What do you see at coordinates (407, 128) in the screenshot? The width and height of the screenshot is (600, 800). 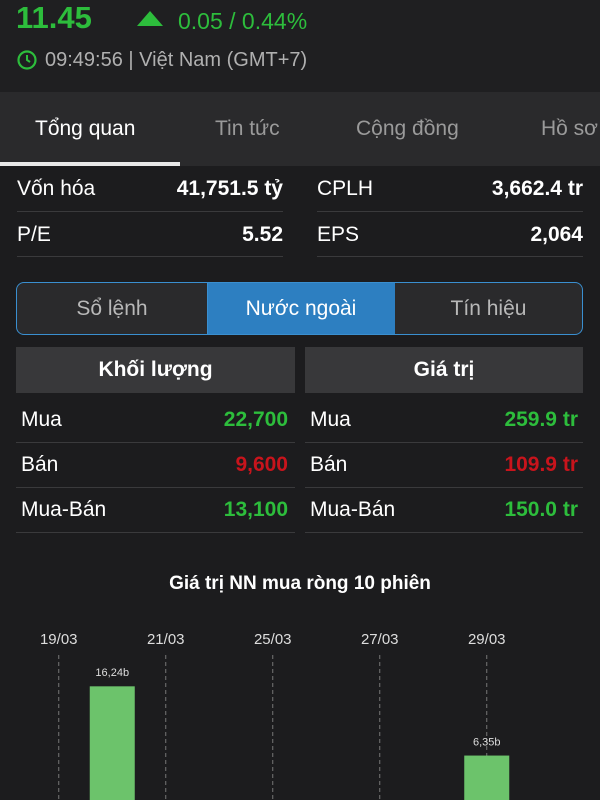 I see `tab: Cộng đồng` at bounding box center [407, 128].